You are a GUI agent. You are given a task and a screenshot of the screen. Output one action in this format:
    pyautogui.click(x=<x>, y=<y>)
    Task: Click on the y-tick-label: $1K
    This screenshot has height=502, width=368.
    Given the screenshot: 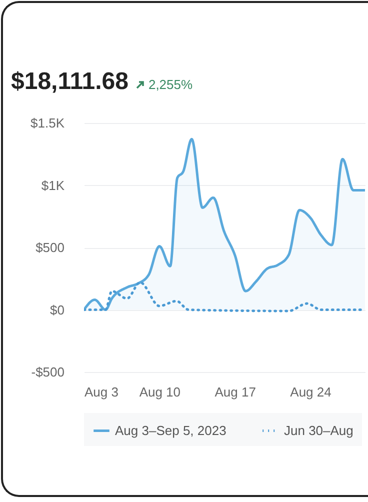 What is the action you would take?
    pyautogui.click(x=53, y=185)
    